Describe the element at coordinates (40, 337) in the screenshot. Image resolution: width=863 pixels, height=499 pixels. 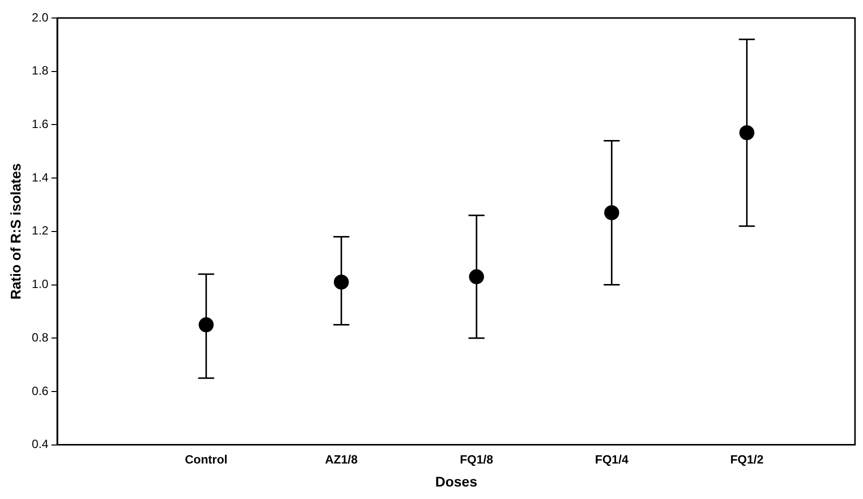
I see `y-tick-label: 0.8` at that location.